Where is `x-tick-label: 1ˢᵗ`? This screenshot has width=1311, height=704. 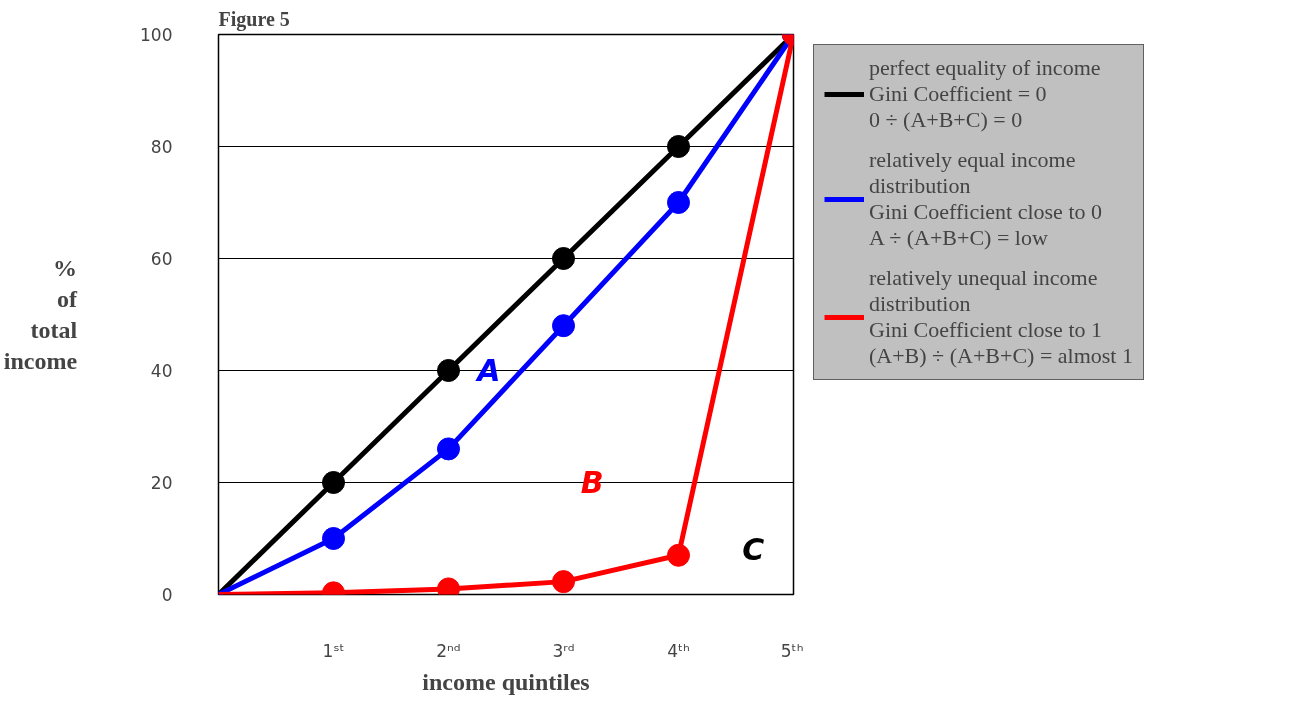 x-tick-label: 1ˢᵗ is located at coordinates (333, 650).